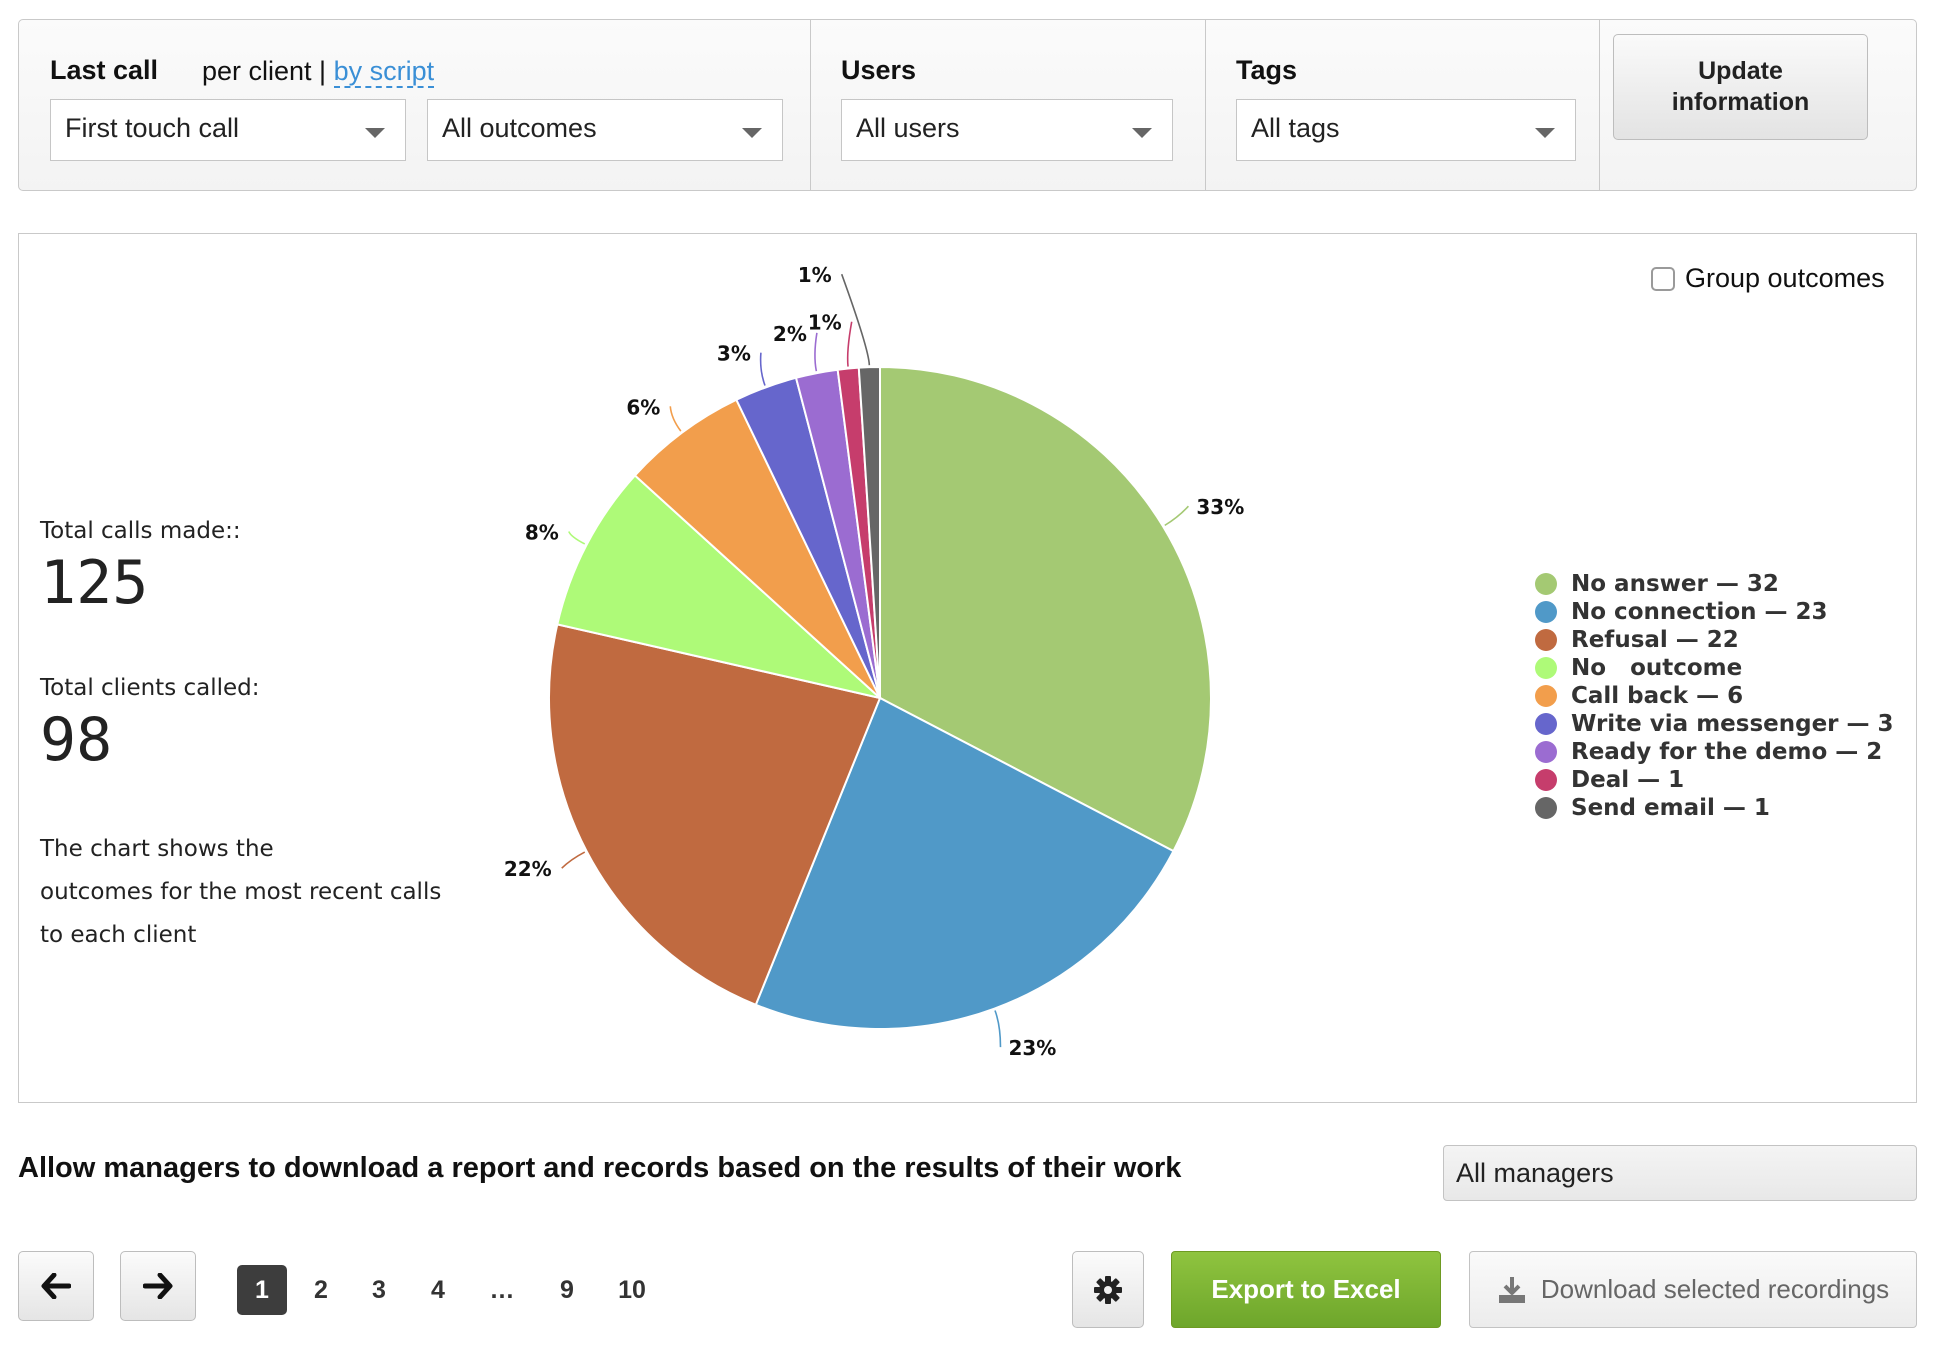 Image resolution: width=1937 pixels, height=1359 pixels. I want to click on per-client-group: per client | by script, so click(318, 72).